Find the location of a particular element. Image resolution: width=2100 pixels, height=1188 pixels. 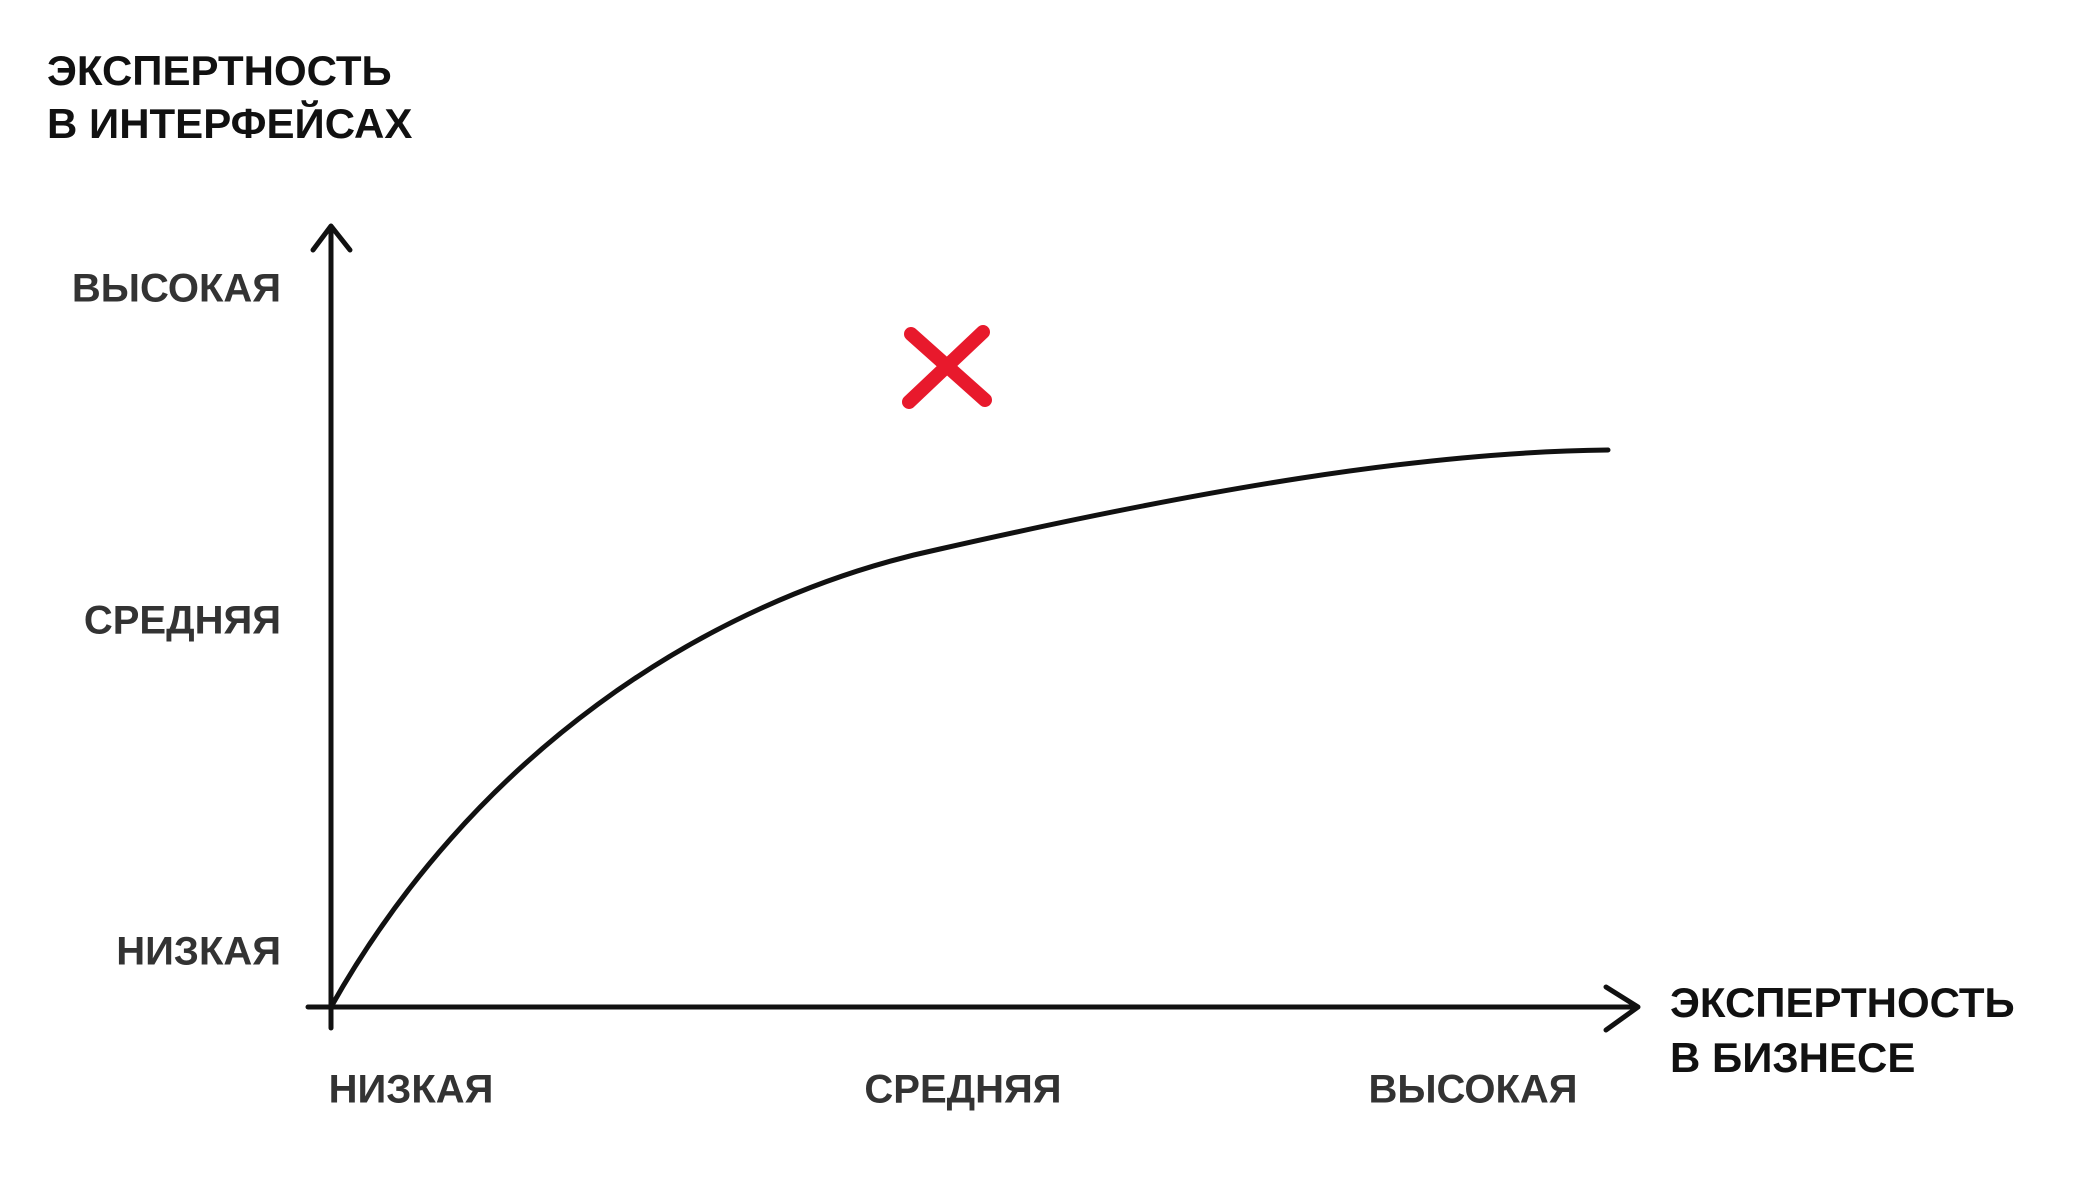

y-axis-arrow is located at coordinates (331, 238).